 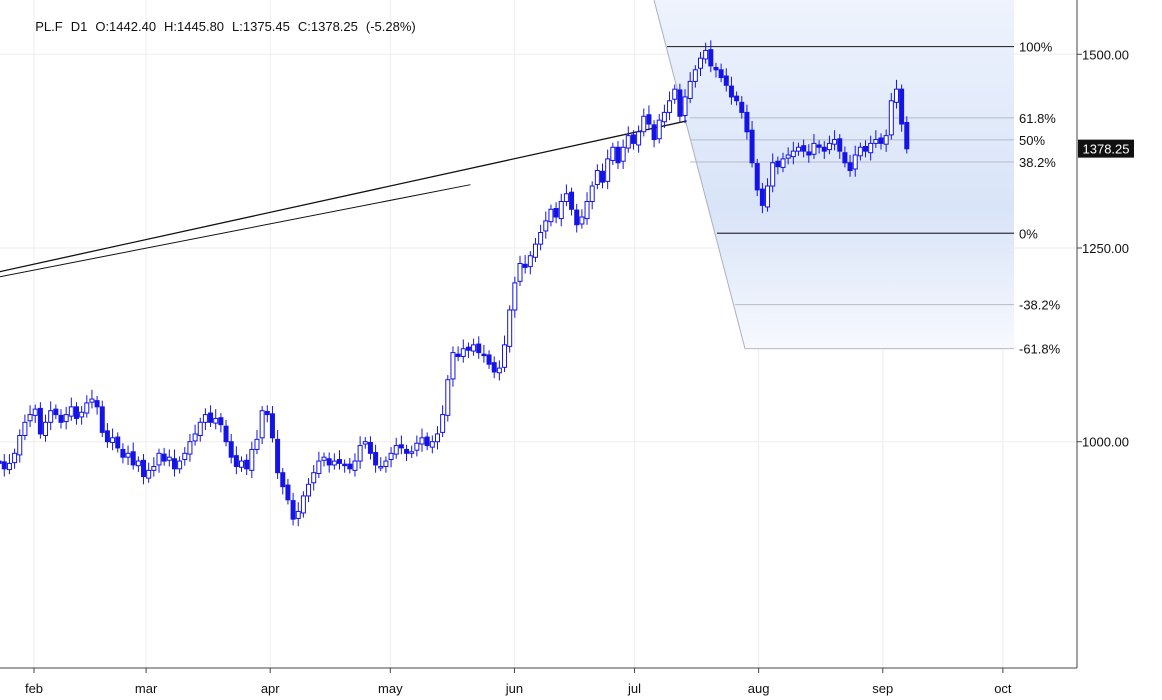 I want to click on high-value: H:1445.80, so click(x=194, y=26).